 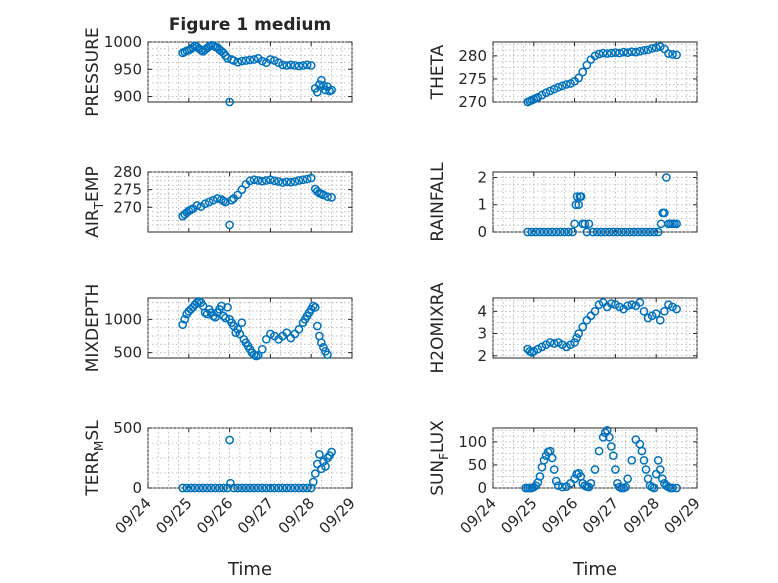 What do you see at coordinates (563, 202) in the screenshot?
I see `subplot-4: 0 1 2 RAINFALL` at bounding box center [563, 202].